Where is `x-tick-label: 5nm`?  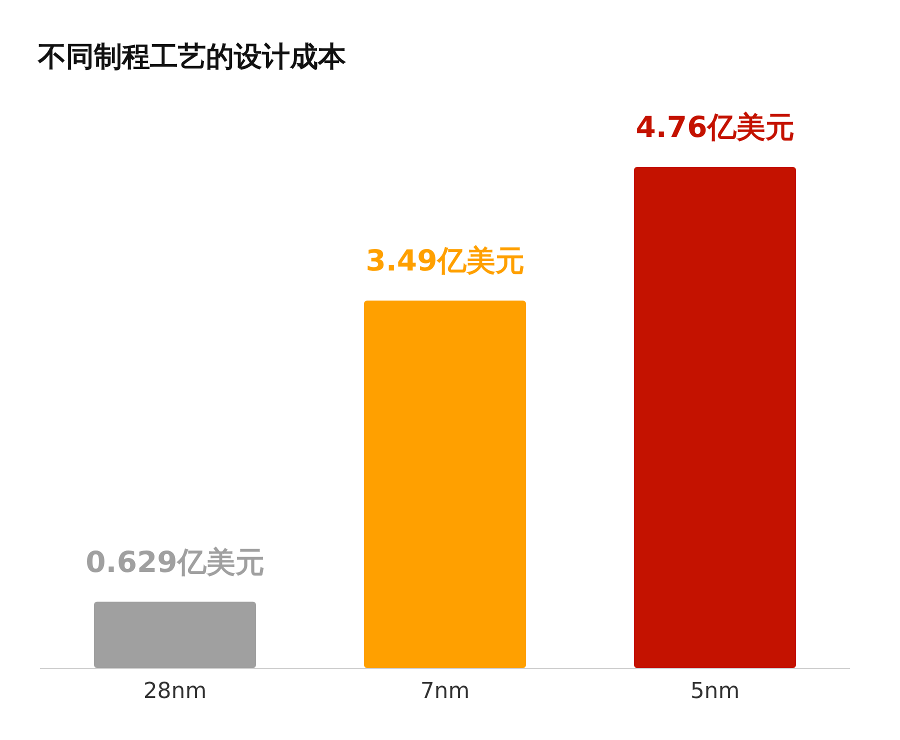 x-tick-label: 5nm is located at coordinates (715, 691).